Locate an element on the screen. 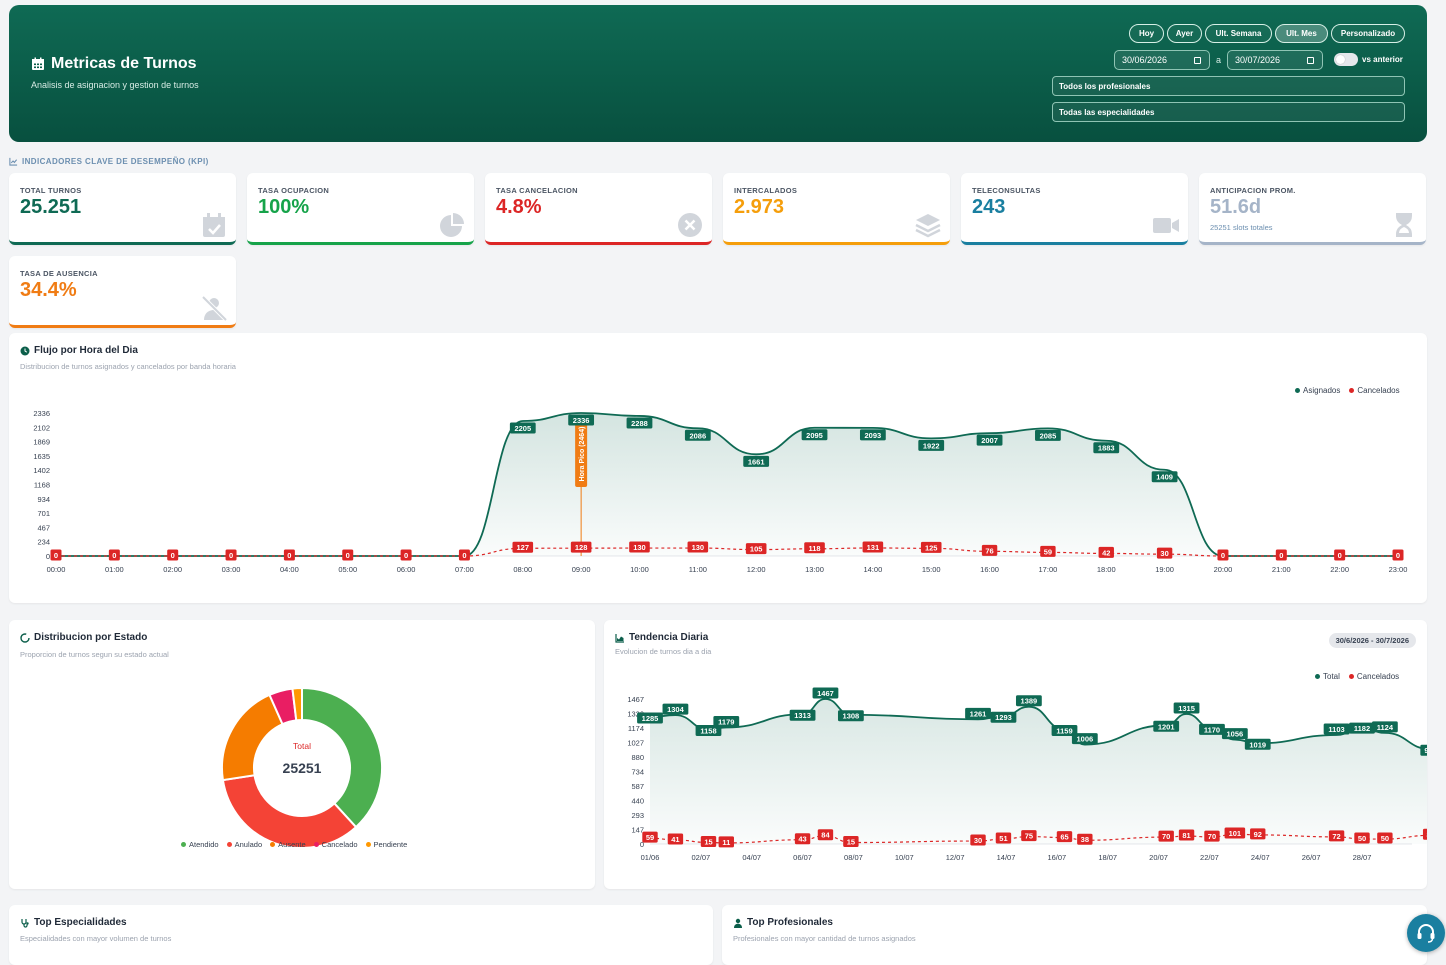 Image resolution: width=1446 pixels, height=965 pixels. y-tick-label: 147 is located at coordinates (637, 829).